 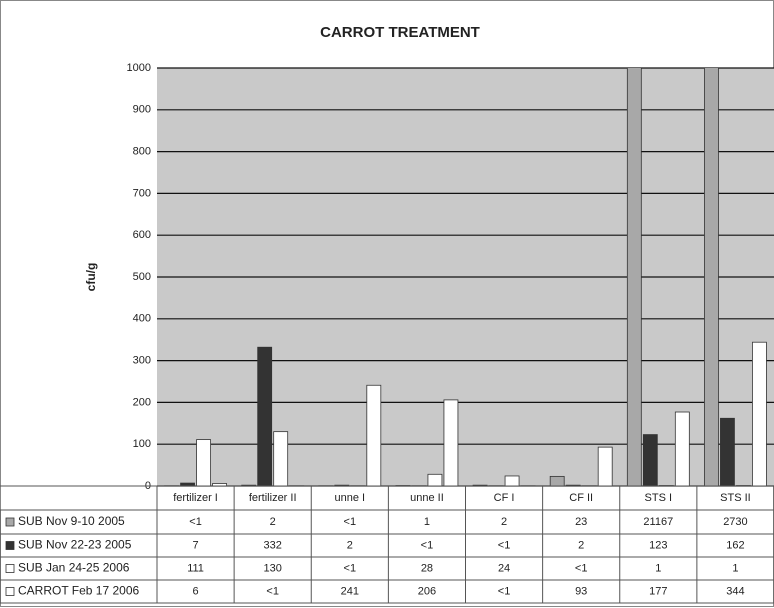 I want to click on y-tick-label: 300, so click(x=142, y=361).